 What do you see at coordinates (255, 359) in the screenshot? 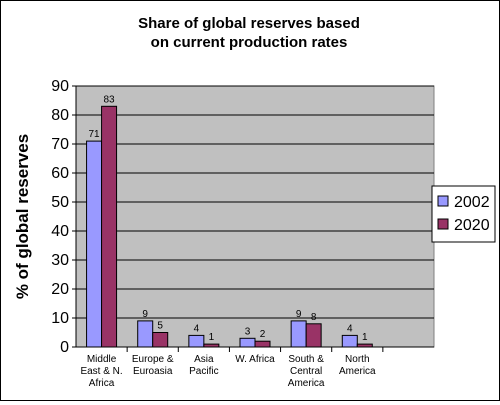
I see `x-category-label: W. Africa` at bounding box center [255, 359].